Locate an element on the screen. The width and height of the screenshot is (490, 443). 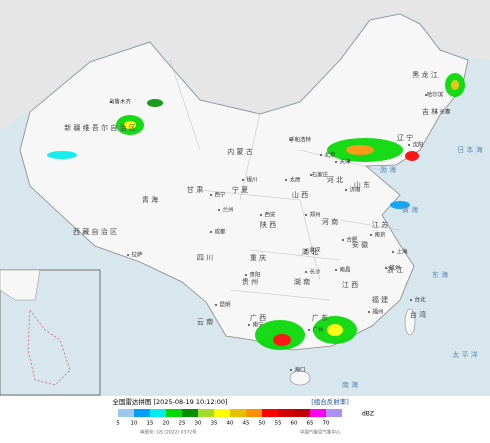
province-label: 安 徽 is located at coordinates (360, 244).